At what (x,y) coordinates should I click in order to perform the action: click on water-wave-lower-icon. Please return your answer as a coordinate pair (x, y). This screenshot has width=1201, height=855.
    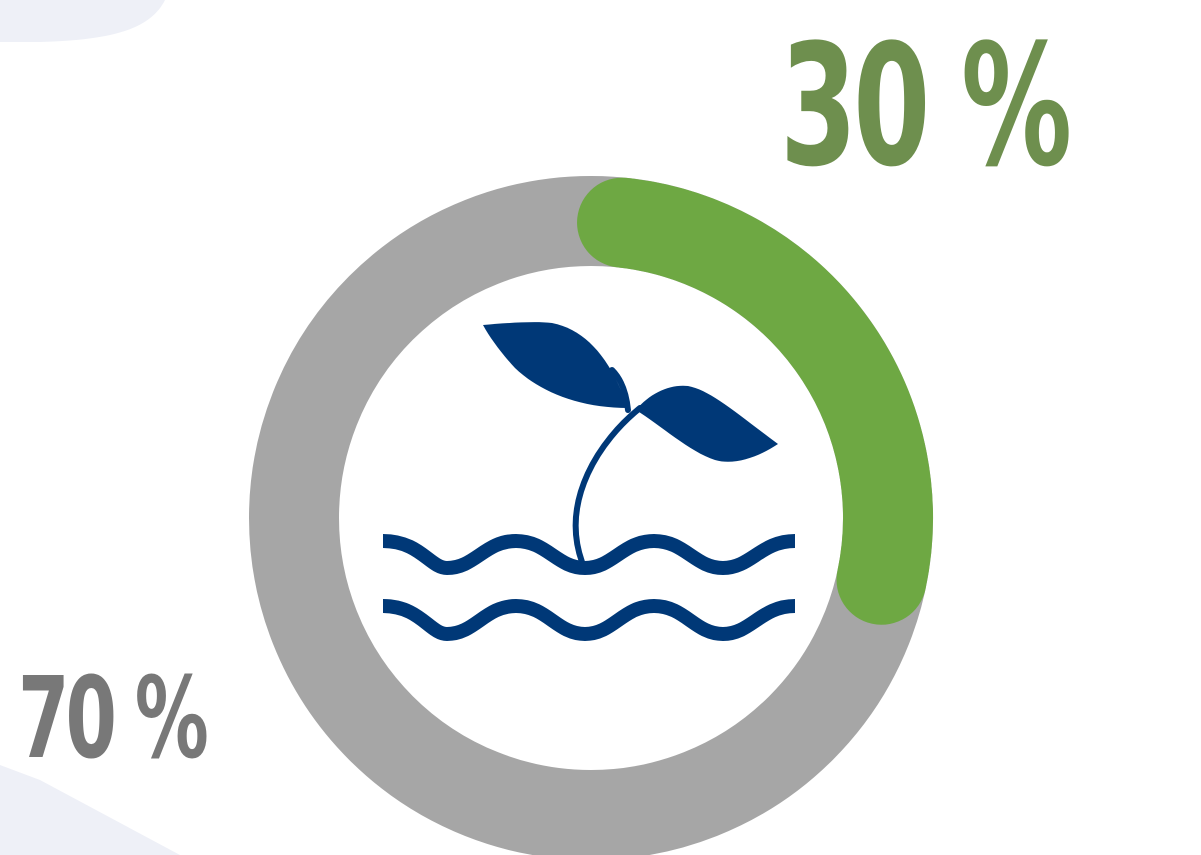
    Looking at the image, I should click on (589, 620).